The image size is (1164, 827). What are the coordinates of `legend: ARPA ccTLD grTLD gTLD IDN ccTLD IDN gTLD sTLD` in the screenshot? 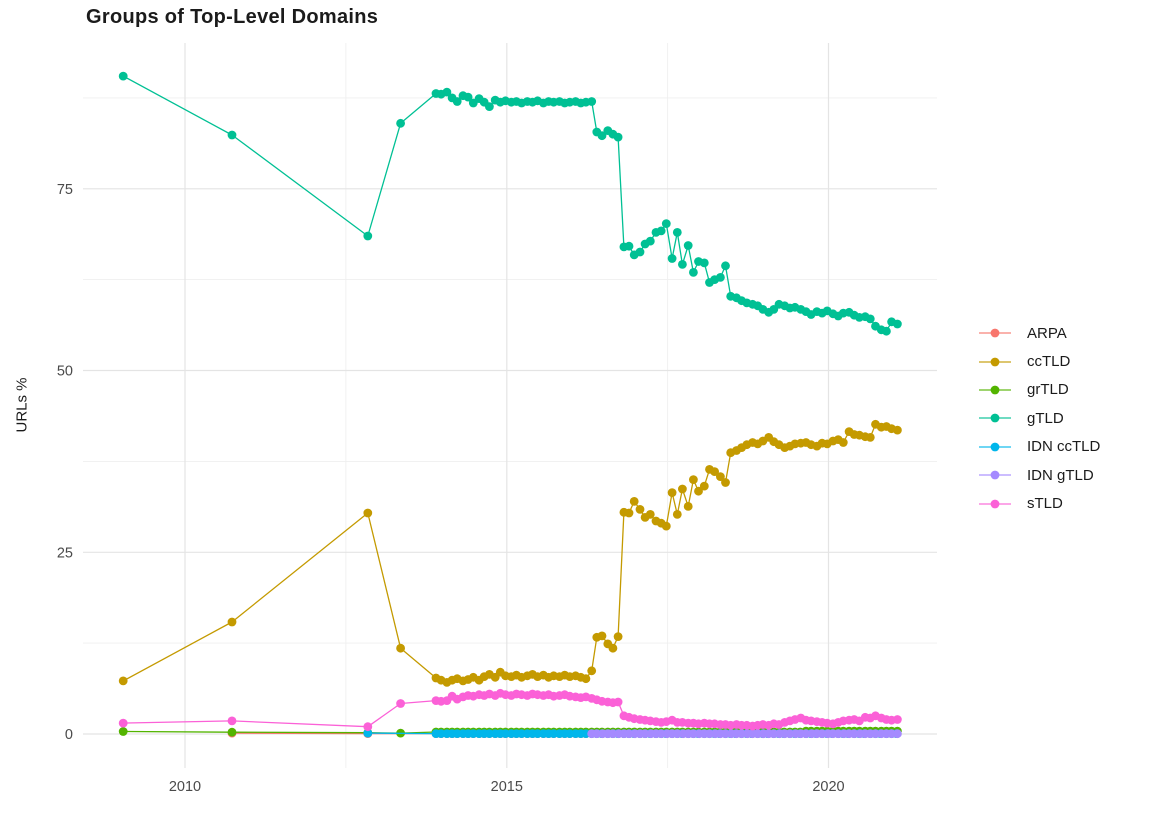 It's located at (1039, 418).